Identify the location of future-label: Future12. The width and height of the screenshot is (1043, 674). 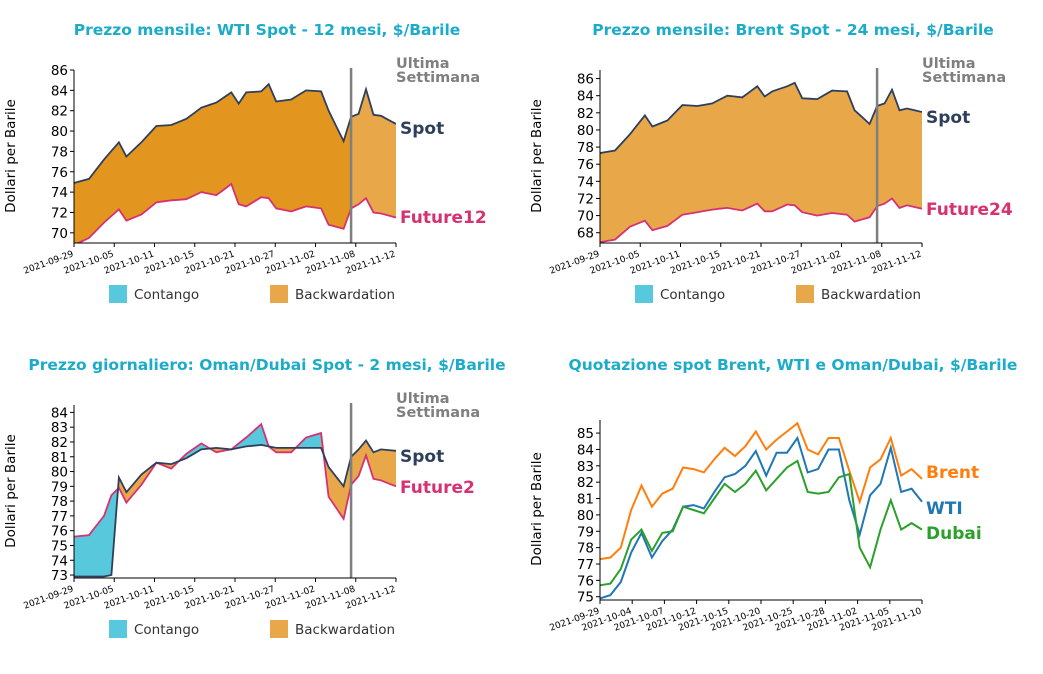
(443, 218).